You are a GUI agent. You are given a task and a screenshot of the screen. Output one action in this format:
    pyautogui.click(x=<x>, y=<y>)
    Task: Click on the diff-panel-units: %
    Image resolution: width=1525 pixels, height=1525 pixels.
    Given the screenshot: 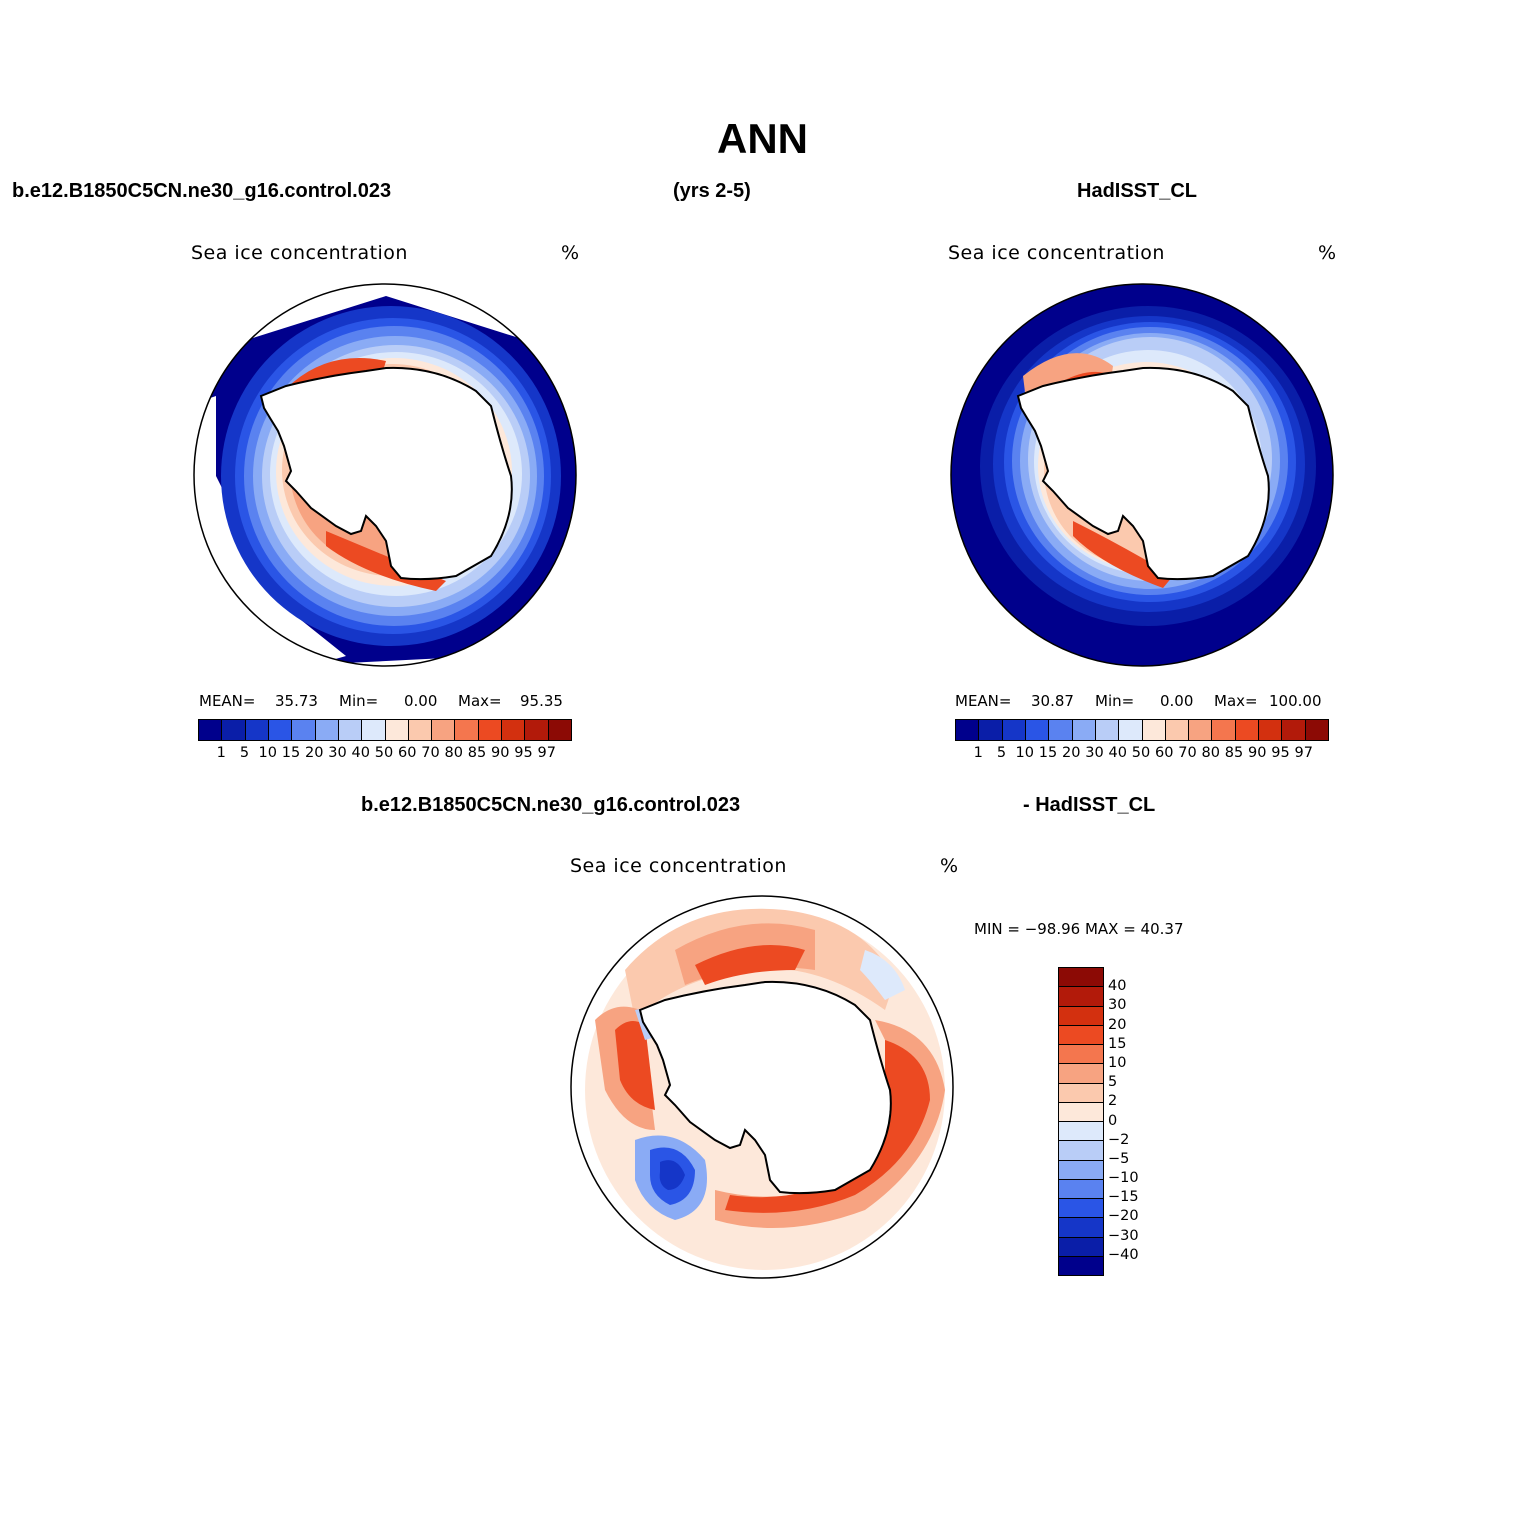 What is the action you would take?
    pyautogui.click(x=949, y=866)
    